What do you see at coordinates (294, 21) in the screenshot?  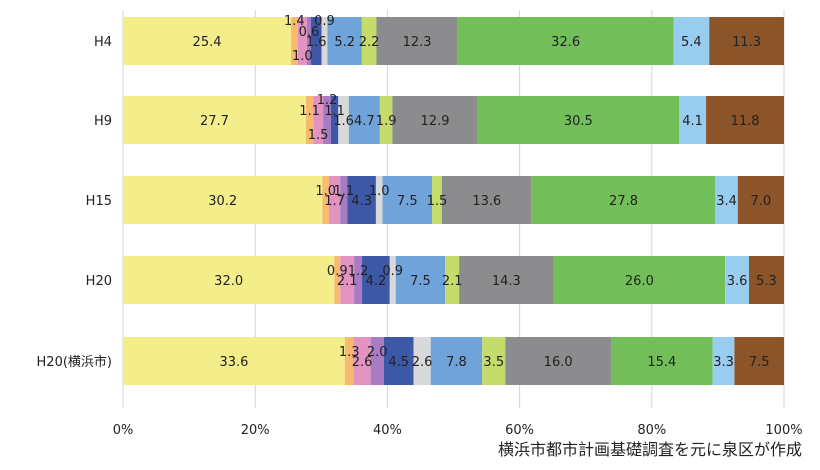 I see `data-label: 1.4` at bounding box center [294, 21].